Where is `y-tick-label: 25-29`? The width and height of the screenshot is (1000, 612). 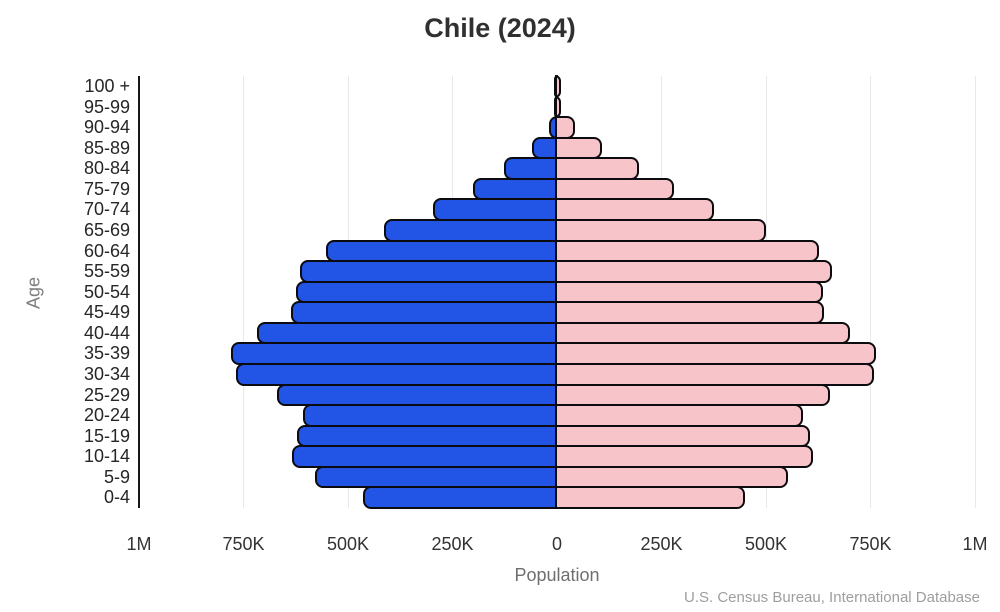
y-tick-label: 25-29 is located at coordinates (106, 394).